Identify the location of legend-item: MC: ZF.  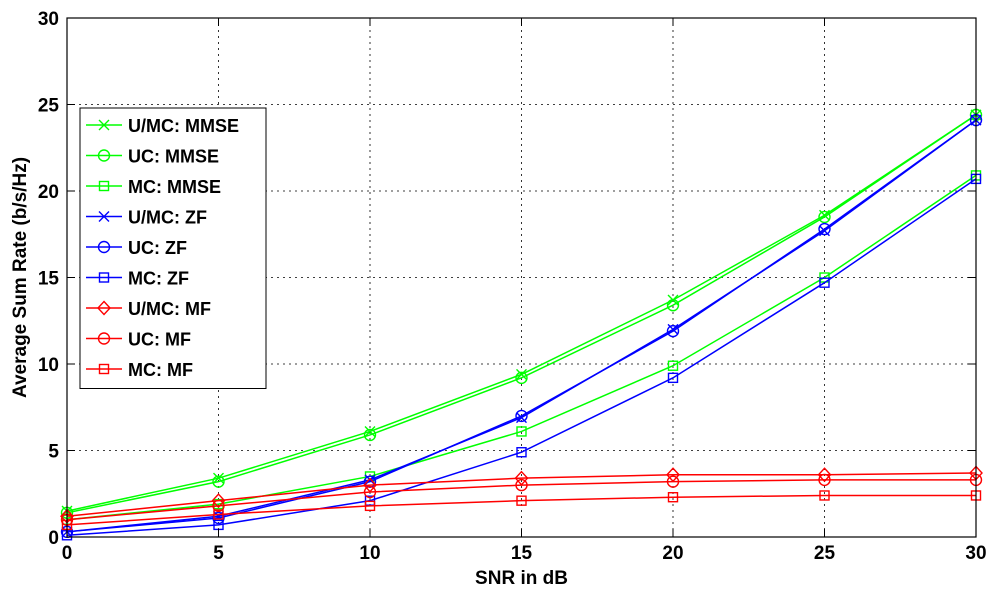
(137, 279).